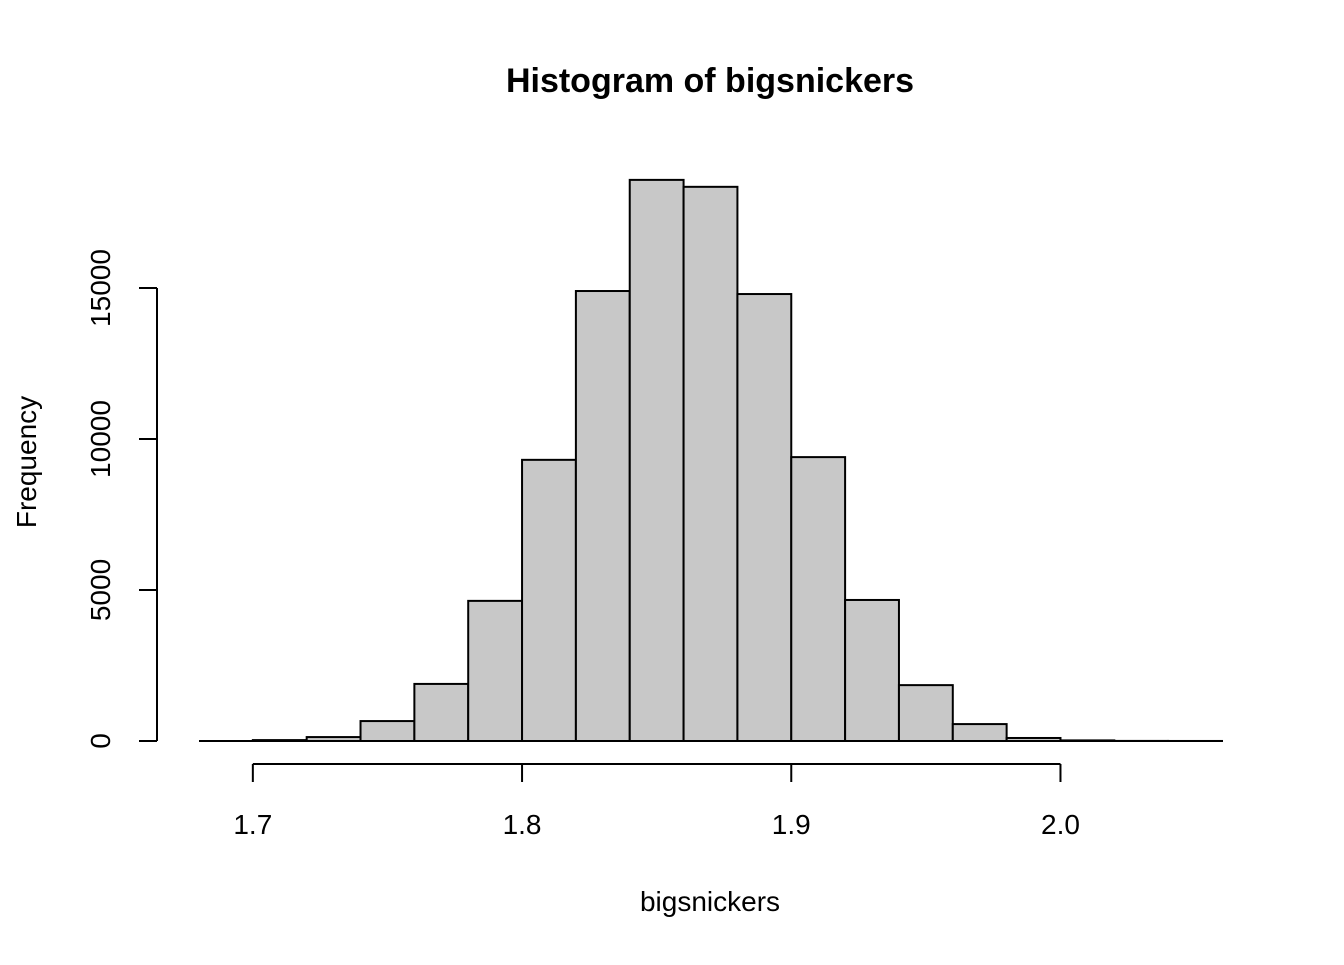 The width and height of the screenshot is (1344, 965). Describe the element at coordinates (710, 81) in the screenshot. I see `chart-title: Histogram of bigsnickers` at that location.